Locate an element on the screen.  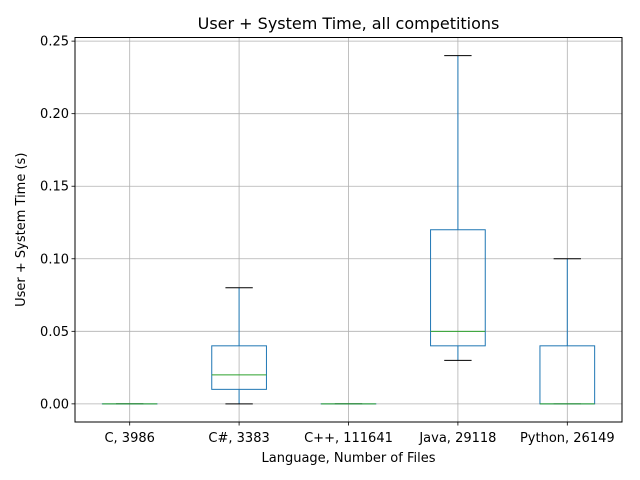
x-tick-label: C++, 111641 is located at coordinates (348, 438).